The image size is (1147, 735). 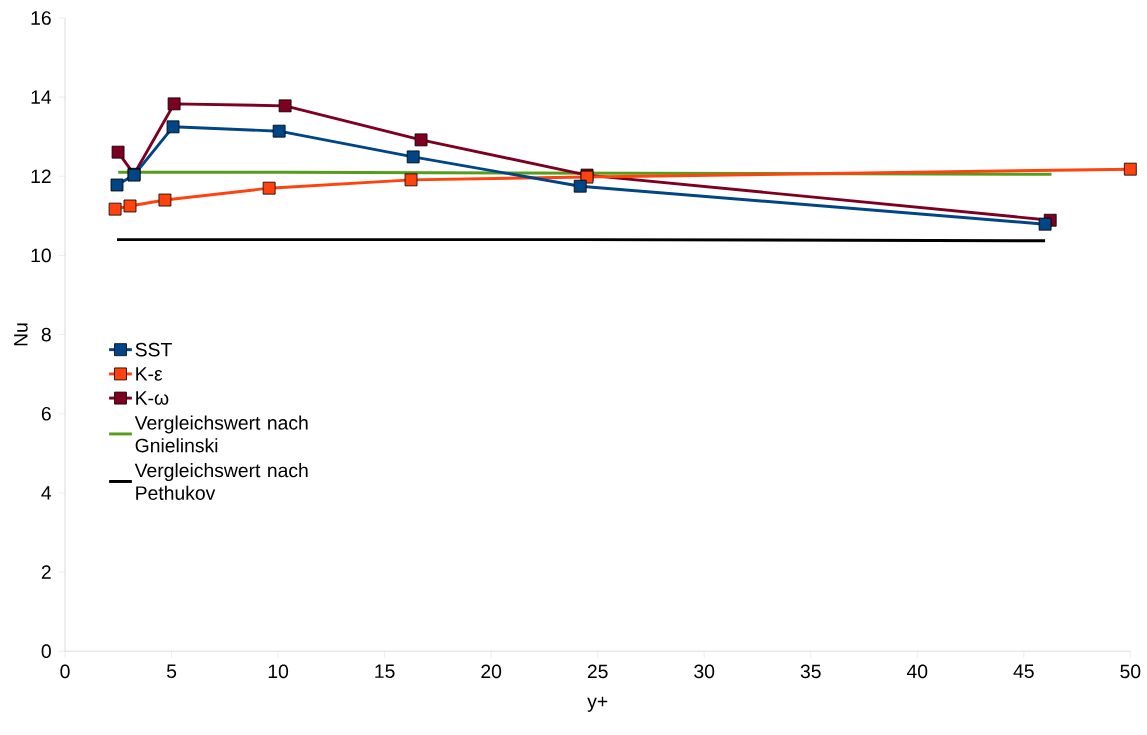 What do you see at coordinates (917, 671) in the screenshot?
I see `x-tick-label: 40` at bounding box center [917, 671].